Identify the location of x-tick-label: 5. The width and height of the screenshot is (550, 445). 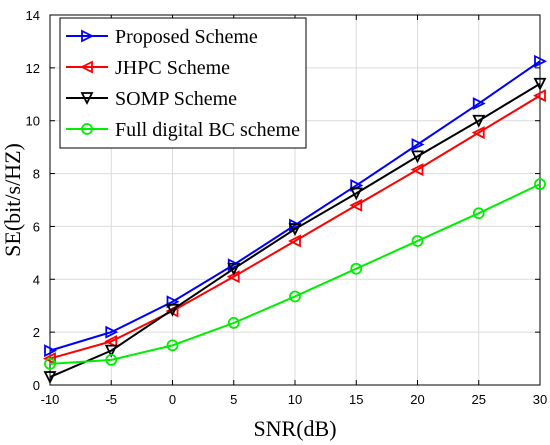
(233, 399).